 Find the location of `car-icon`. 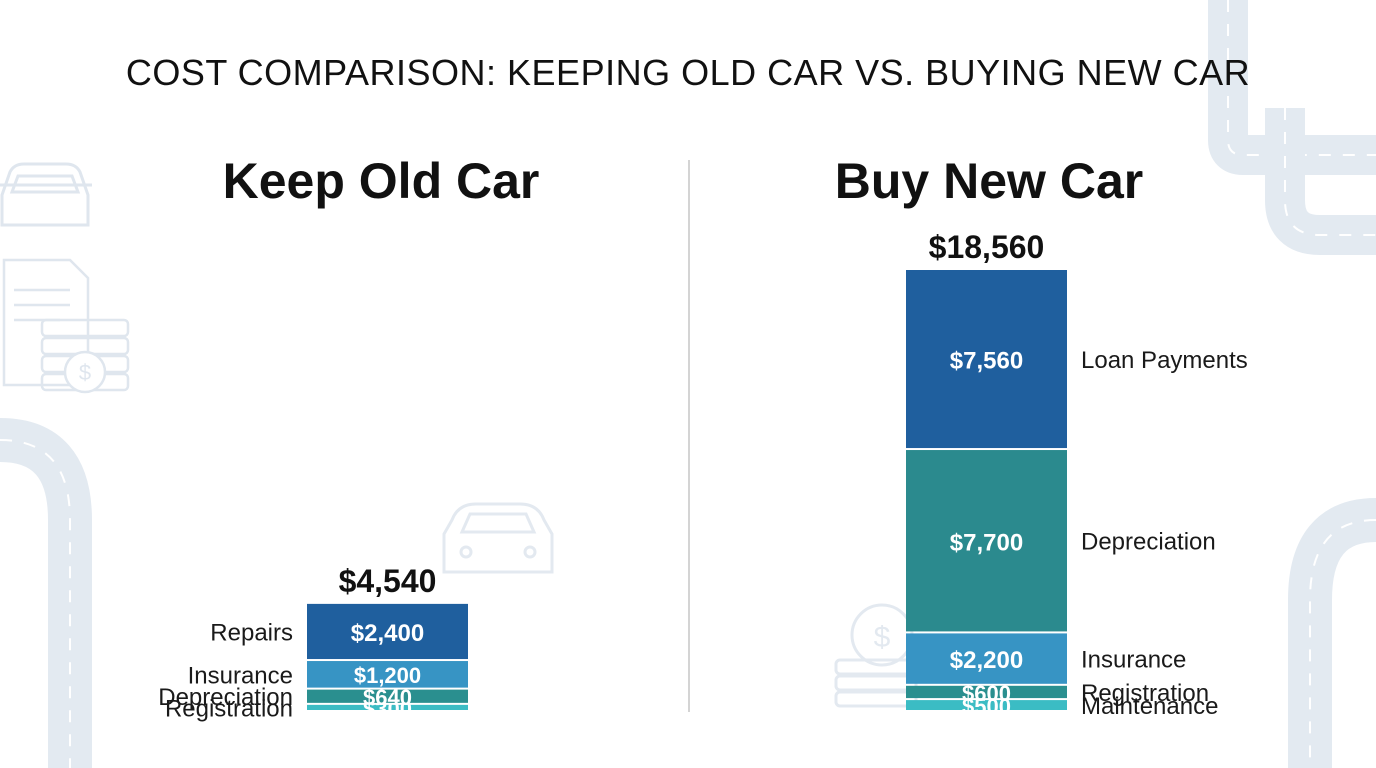

car-icon is located at coordinates (46, 194).